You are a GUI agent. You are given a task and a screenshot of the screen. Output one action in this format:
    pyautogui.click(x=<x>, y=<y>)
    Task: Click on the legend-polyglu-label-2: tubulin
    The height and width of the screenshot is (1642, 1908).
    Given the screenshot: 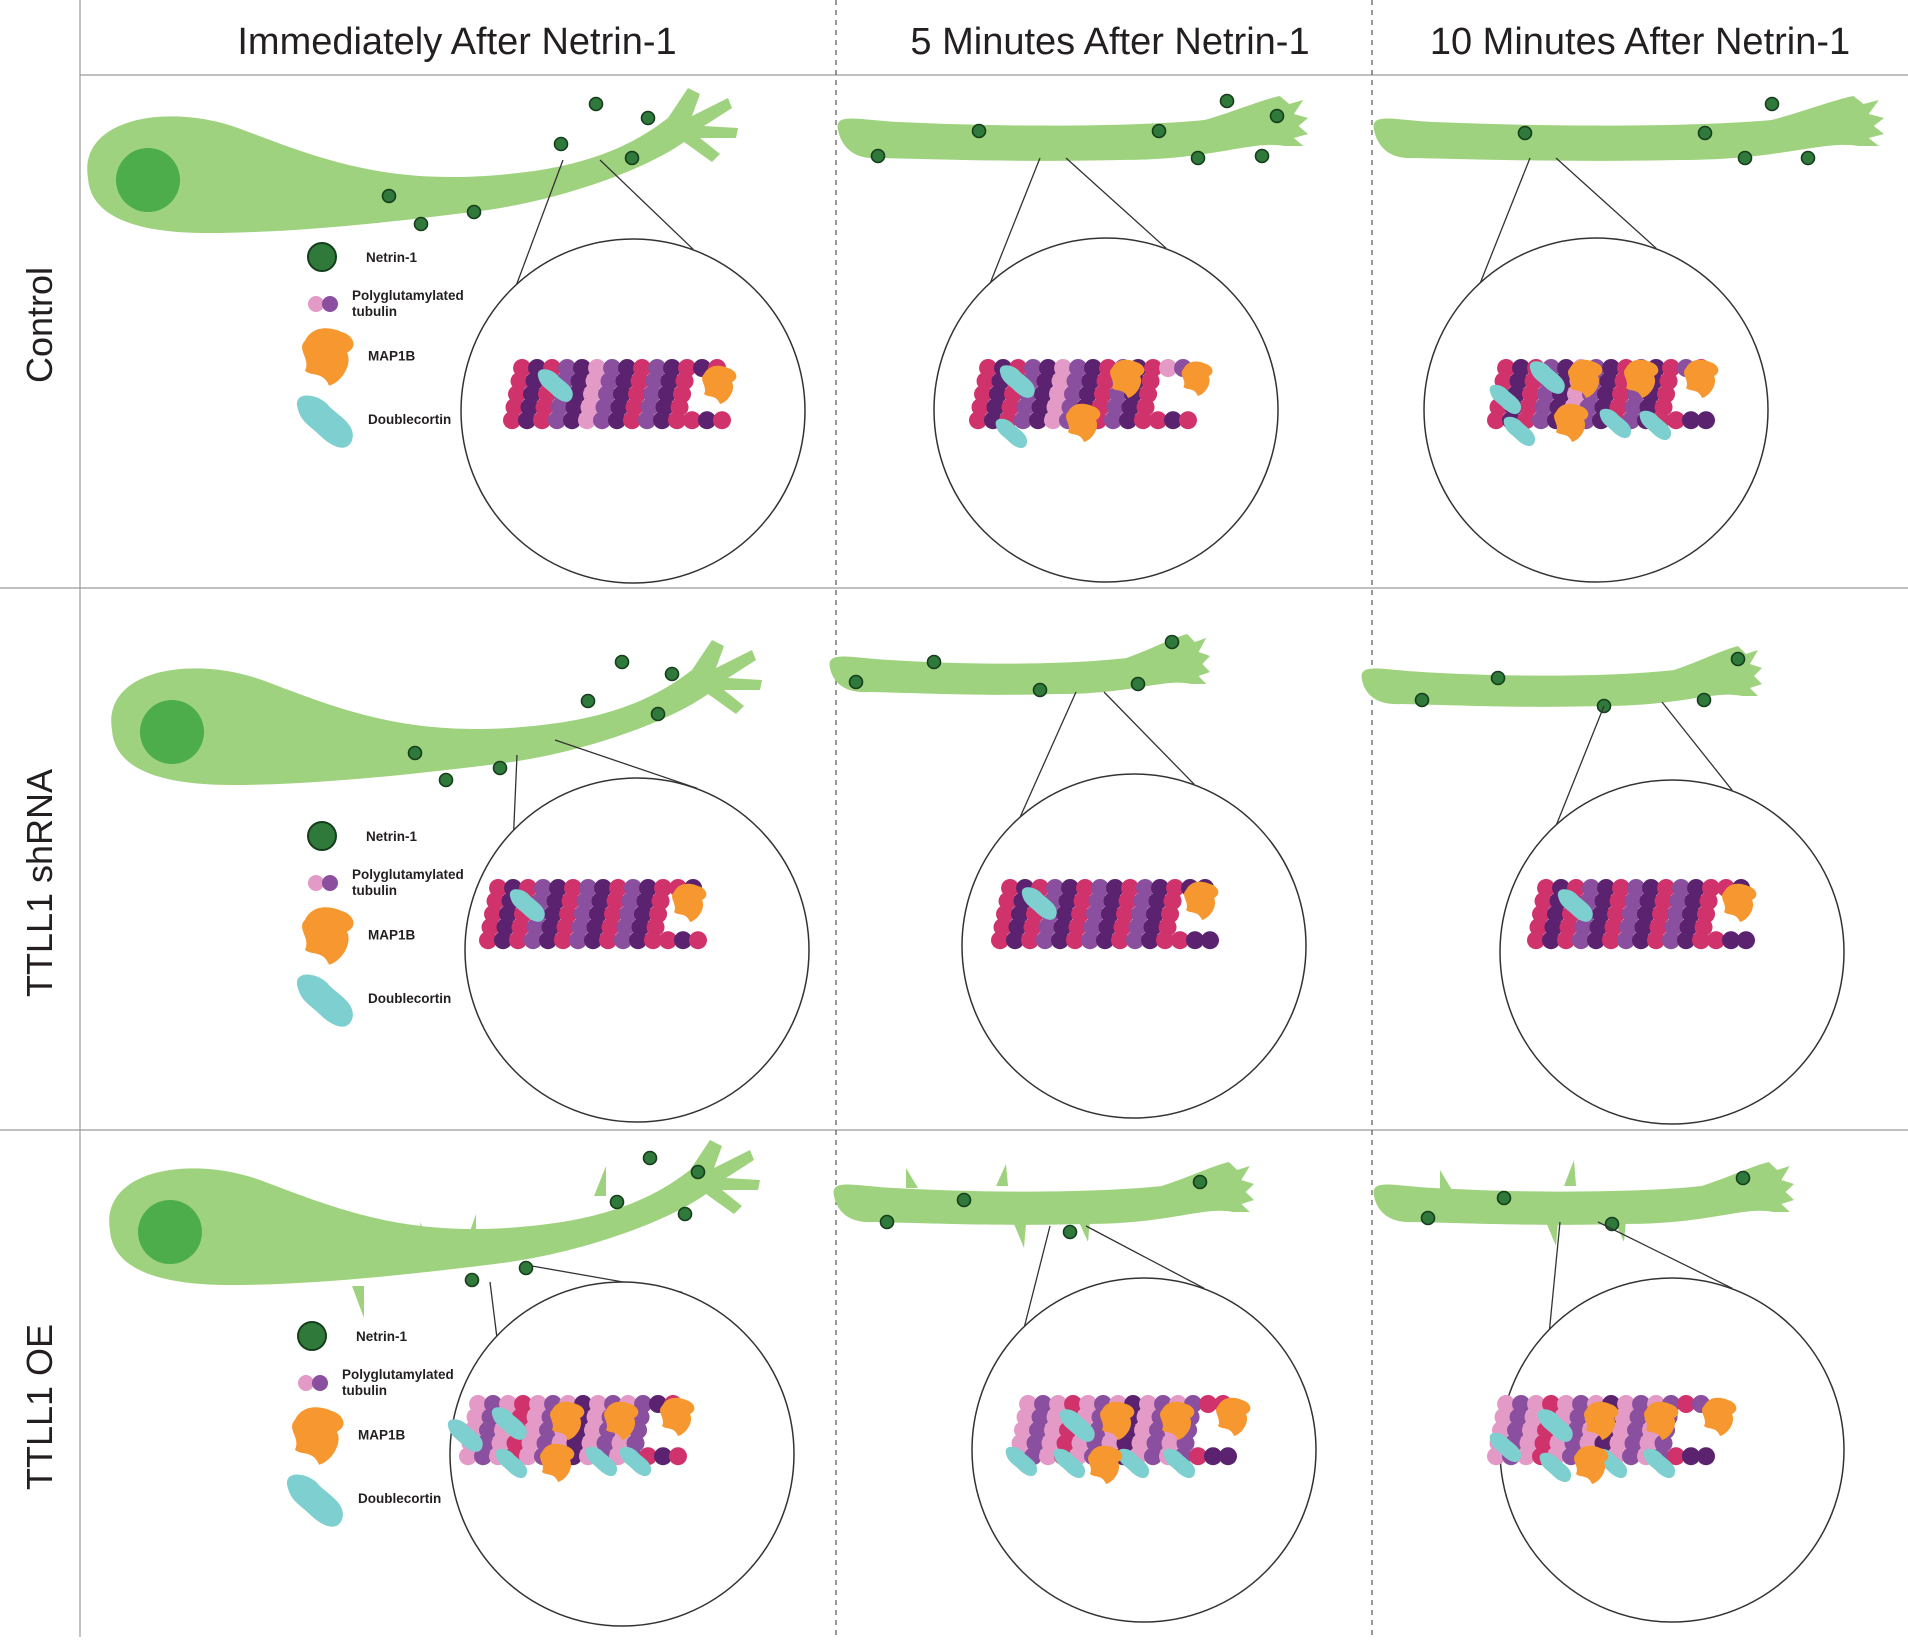 What is the action you would take?
    pyautogui.click(x=374, y=311)
    